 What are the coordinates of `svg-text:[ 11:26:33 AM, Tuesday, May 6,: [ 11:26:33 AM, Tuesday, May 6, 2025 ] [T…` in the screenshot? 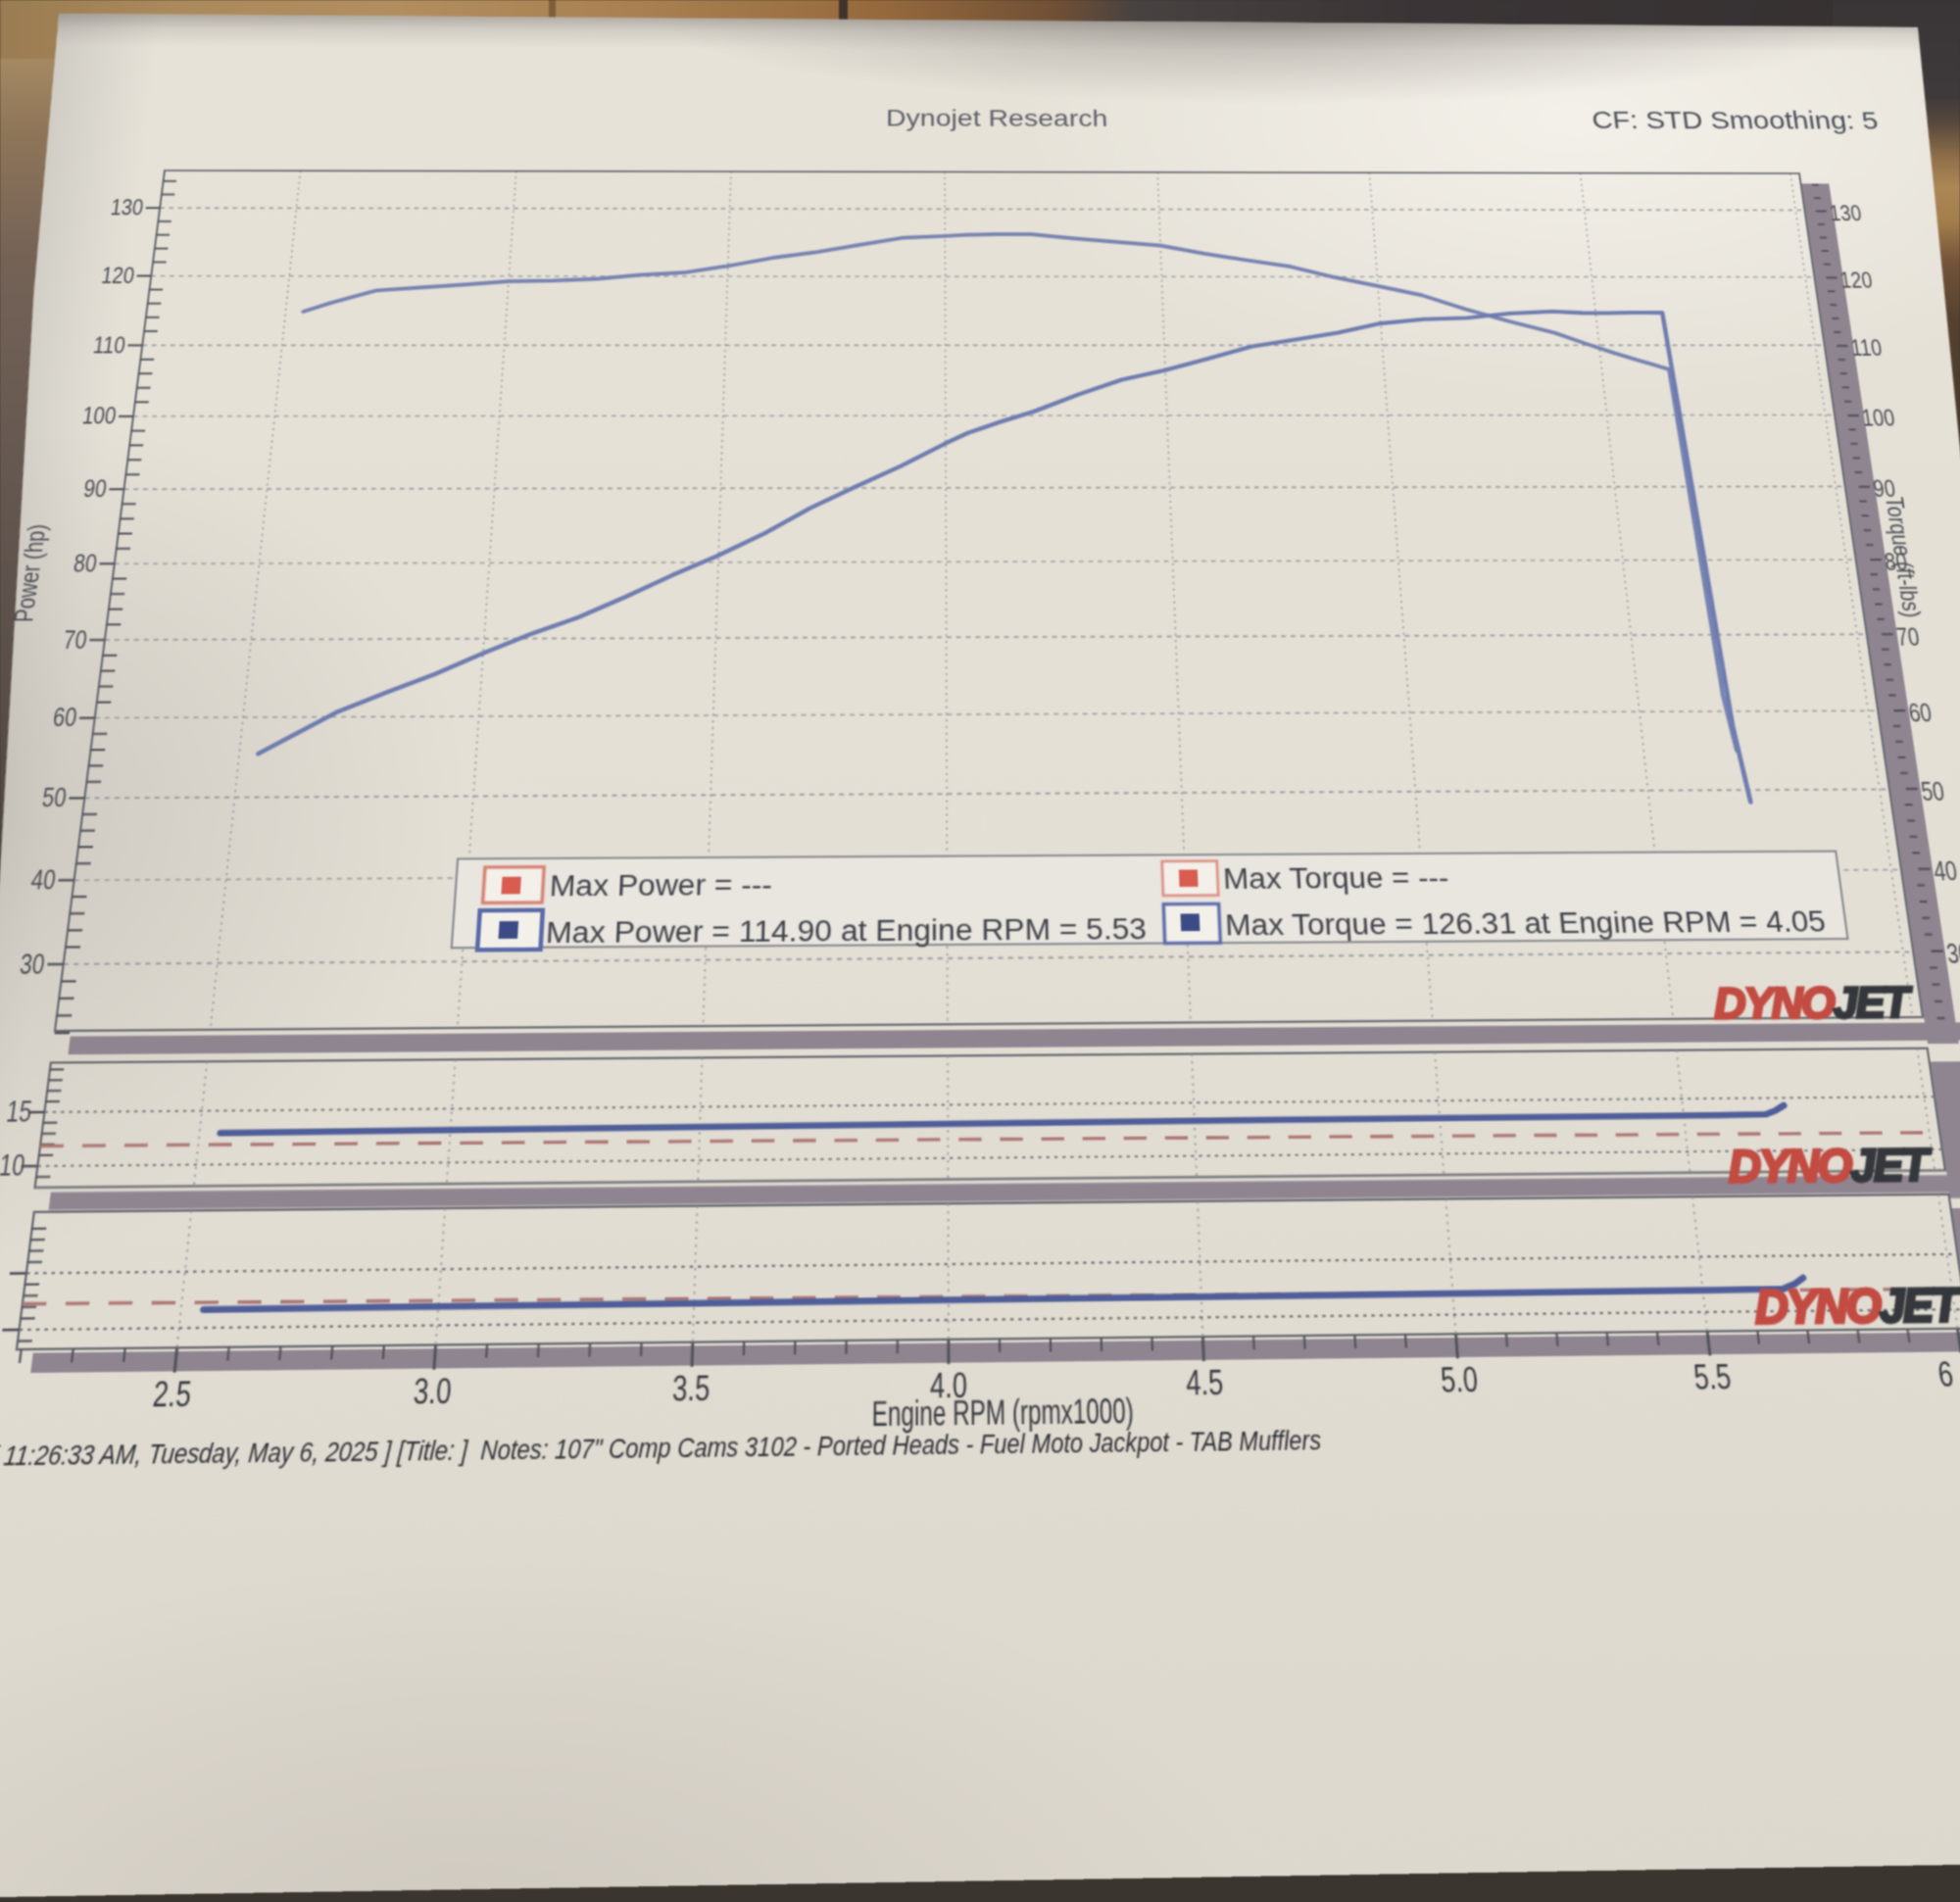 It's located at (661, 1450).